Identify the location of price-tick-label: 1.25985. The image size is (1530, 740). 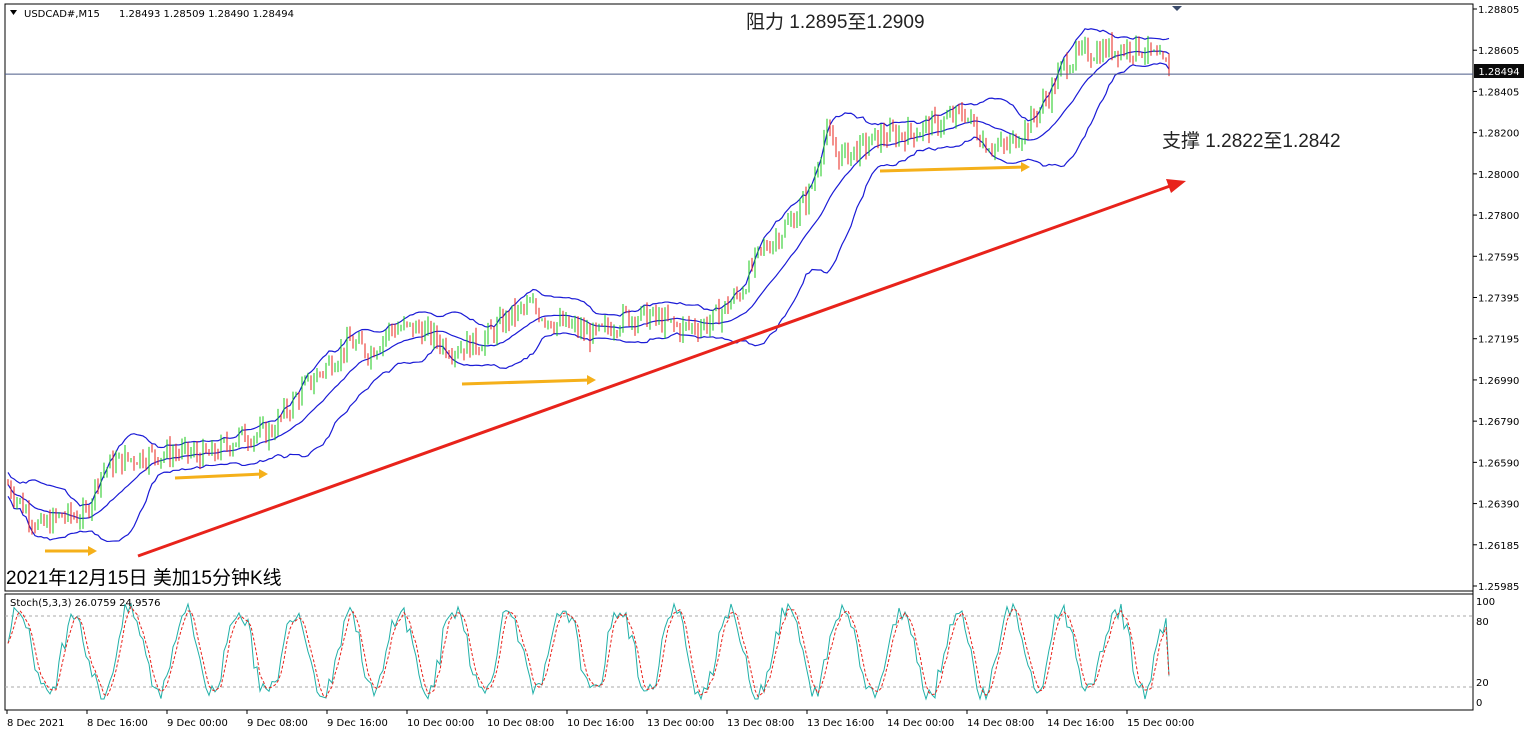
(1498, 587).